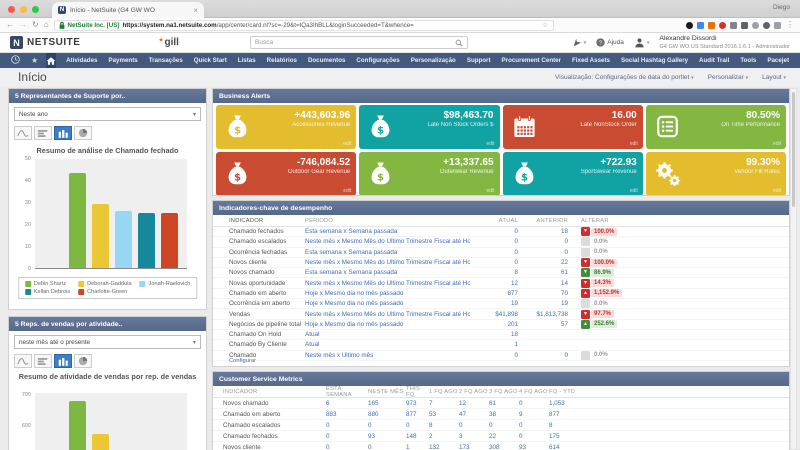 The height and width of the screenshot is (450, 800). What do you see at coordinates (431, 403) in the screenshot?
I see `csm-value-link: 7` at bounding box center [431, 403].